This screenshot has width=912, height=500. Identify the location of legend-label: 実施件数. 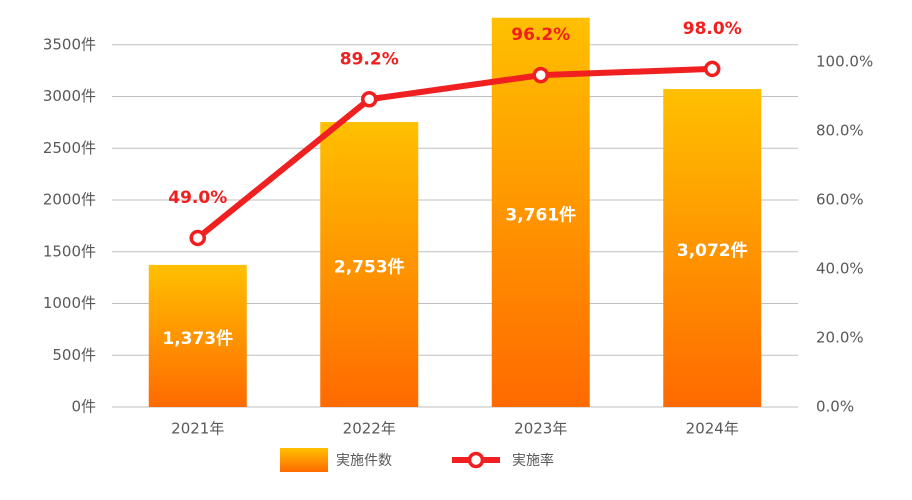
(364, 461).